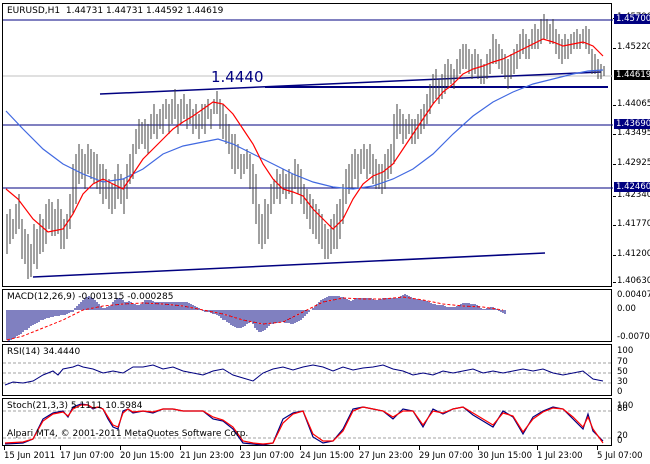 The image size is (650, 464). I want to click on ohlc-values: 1.44731 1.44731 1.44592 1.44619, so click(144, 11).